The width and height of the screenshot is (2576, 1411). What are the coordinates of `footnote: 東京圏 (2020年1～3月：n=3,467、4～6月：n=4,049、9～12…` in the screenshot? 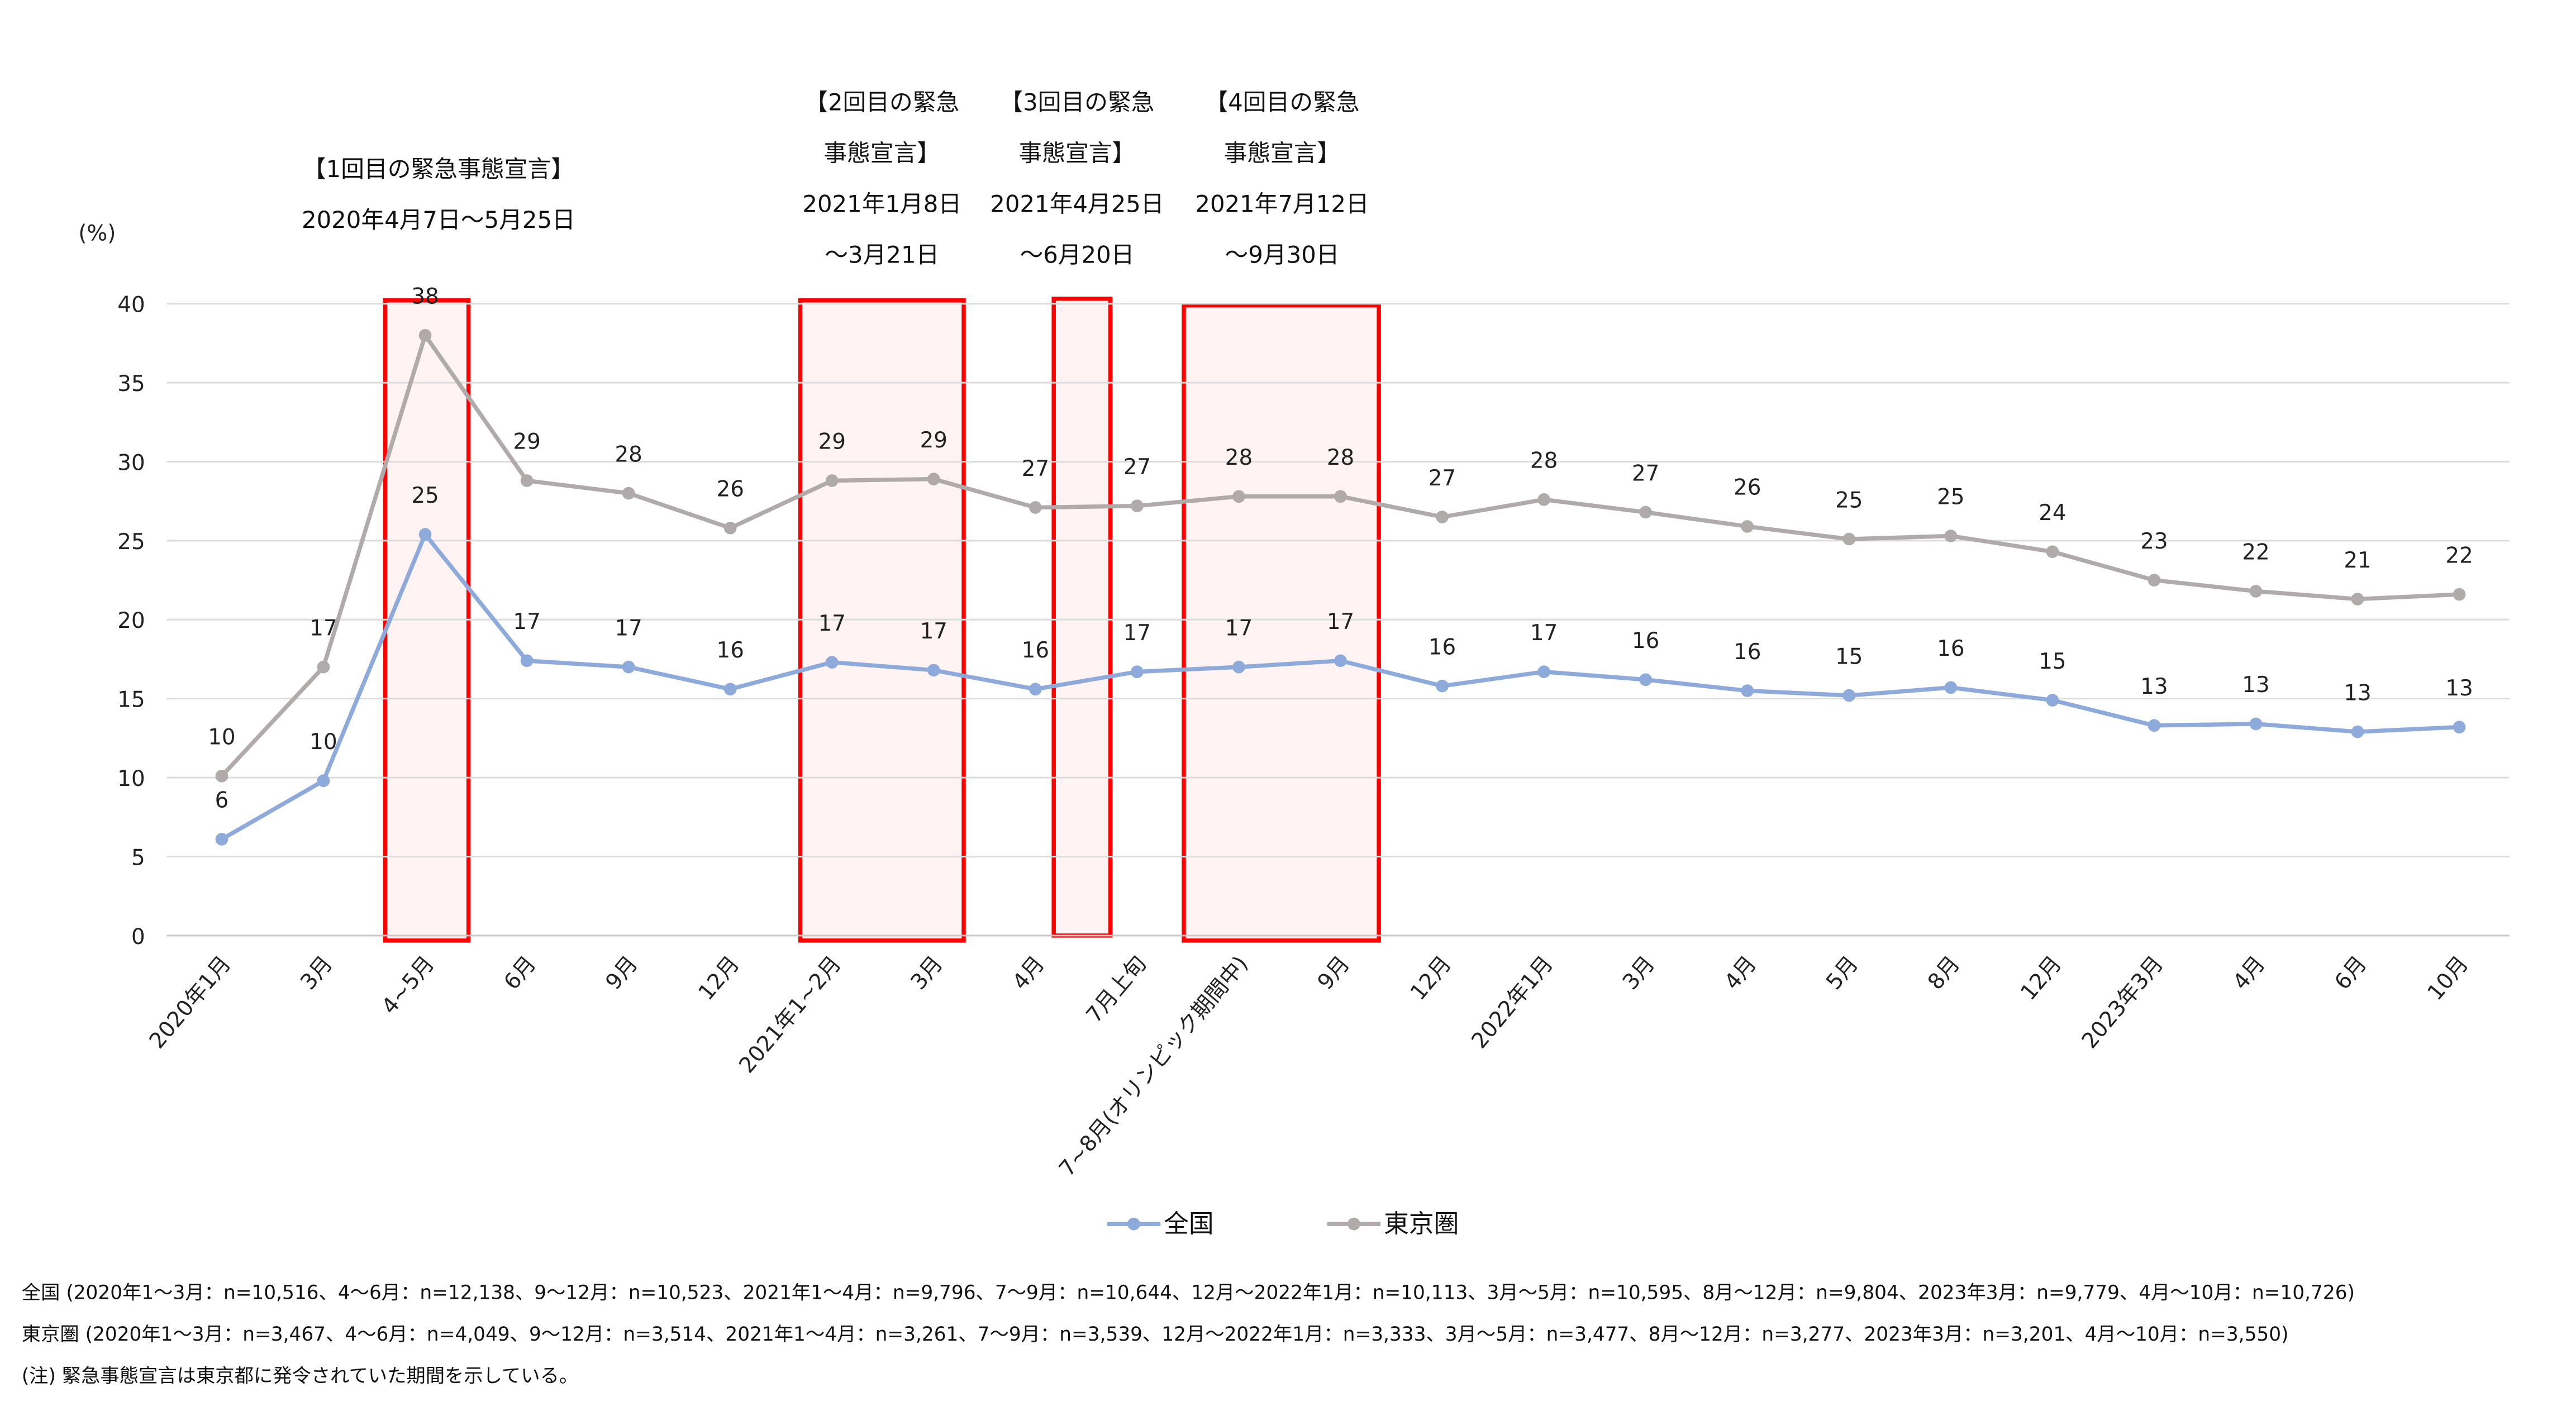 It's located at (1155, 1335).